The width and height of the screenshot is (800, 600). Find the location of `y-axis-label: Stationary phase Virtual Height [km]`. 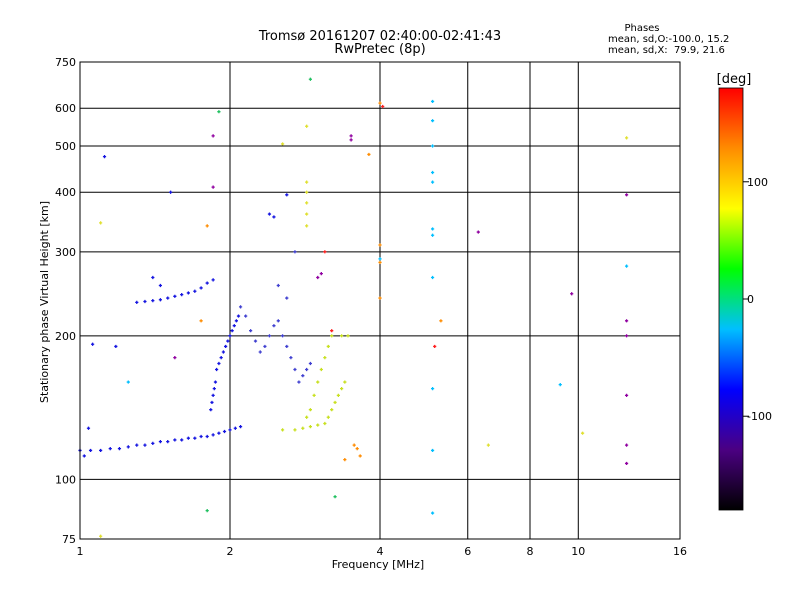

y-axis-label: Stationary phase Virtual Height [km] is located at coordinates (44, 302).